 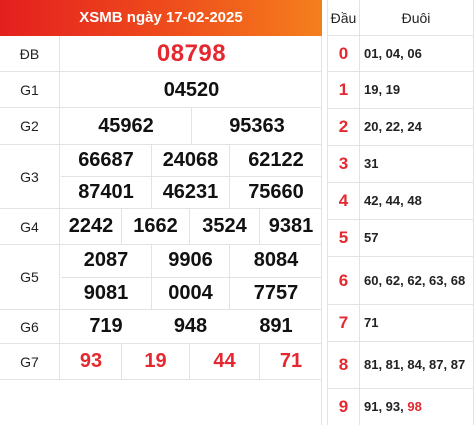 What do you see at coordinates (126, 125) in the screenshot?
I see `prize-number: 45962` at bounding box center [126, 125].